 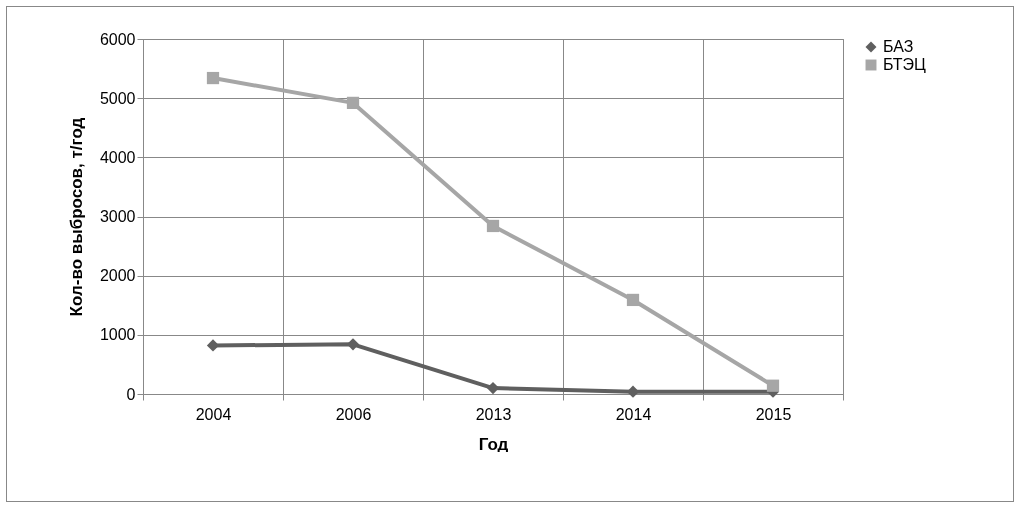 I want to click on y-tick-label: 0, so click(x=131, y=394).